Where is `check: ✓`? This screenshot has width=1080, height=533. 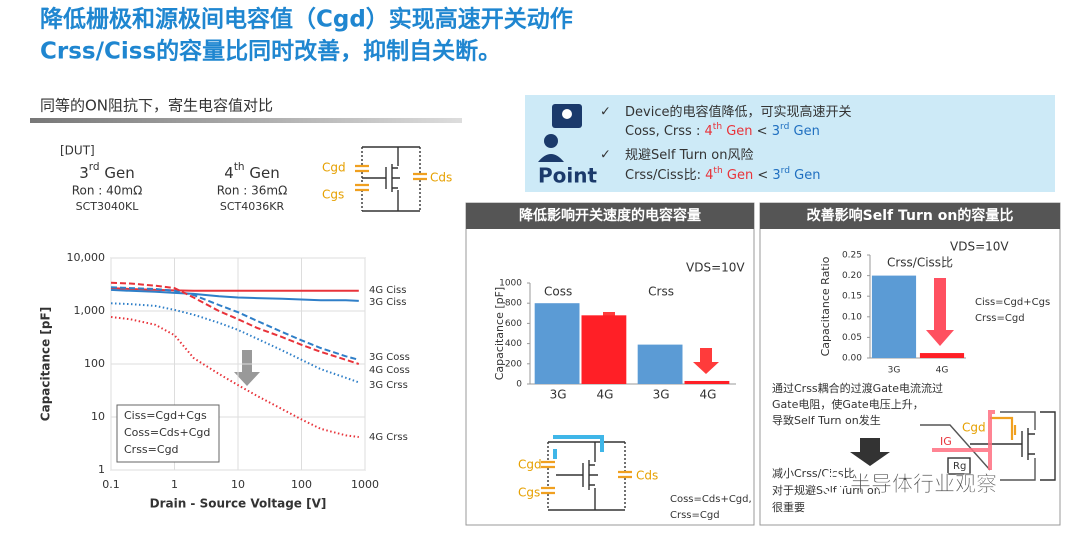
check: ✓ is located at coordinates (605, 155).